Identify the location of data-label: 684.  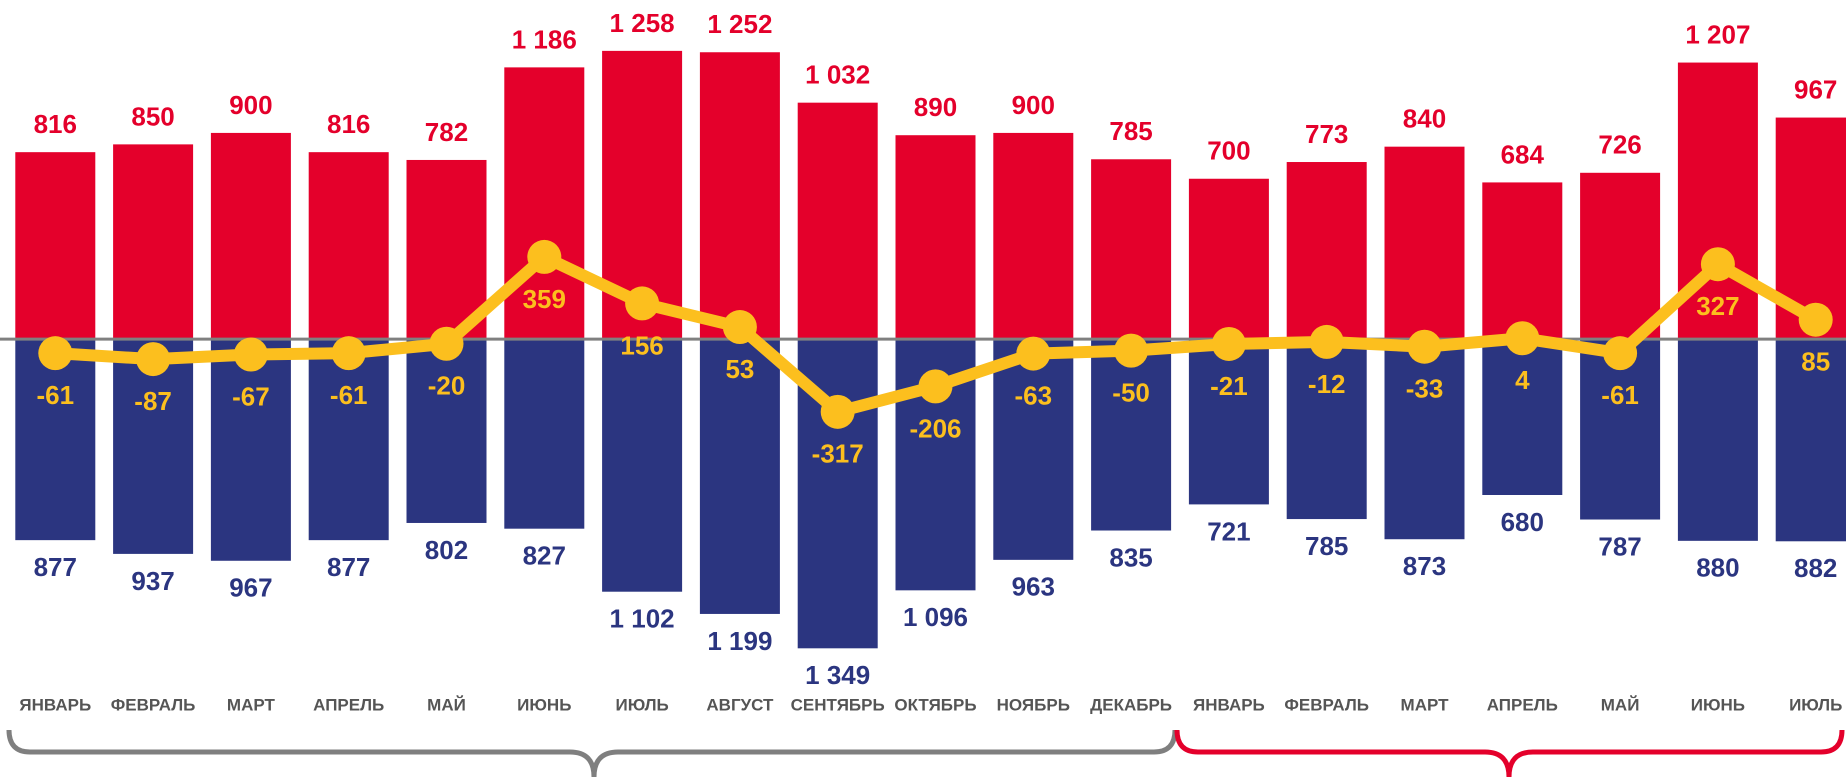
(1523, 154).